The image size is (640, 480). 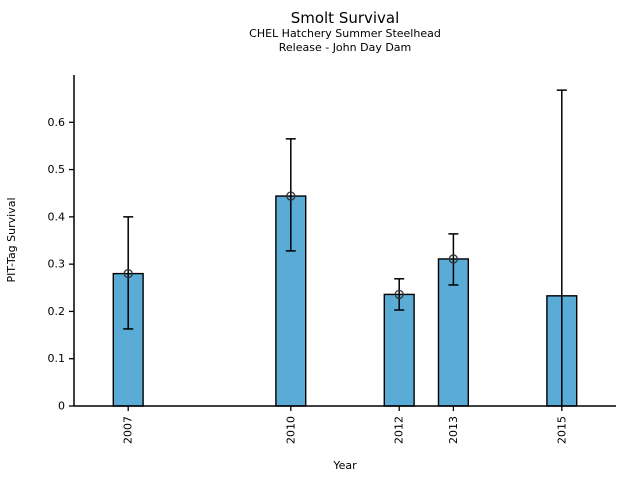 What do you see at coordinates (57, 264) in the screenshot?
I see `y-tick-label: 0.3` at bounding box center [57, 264].